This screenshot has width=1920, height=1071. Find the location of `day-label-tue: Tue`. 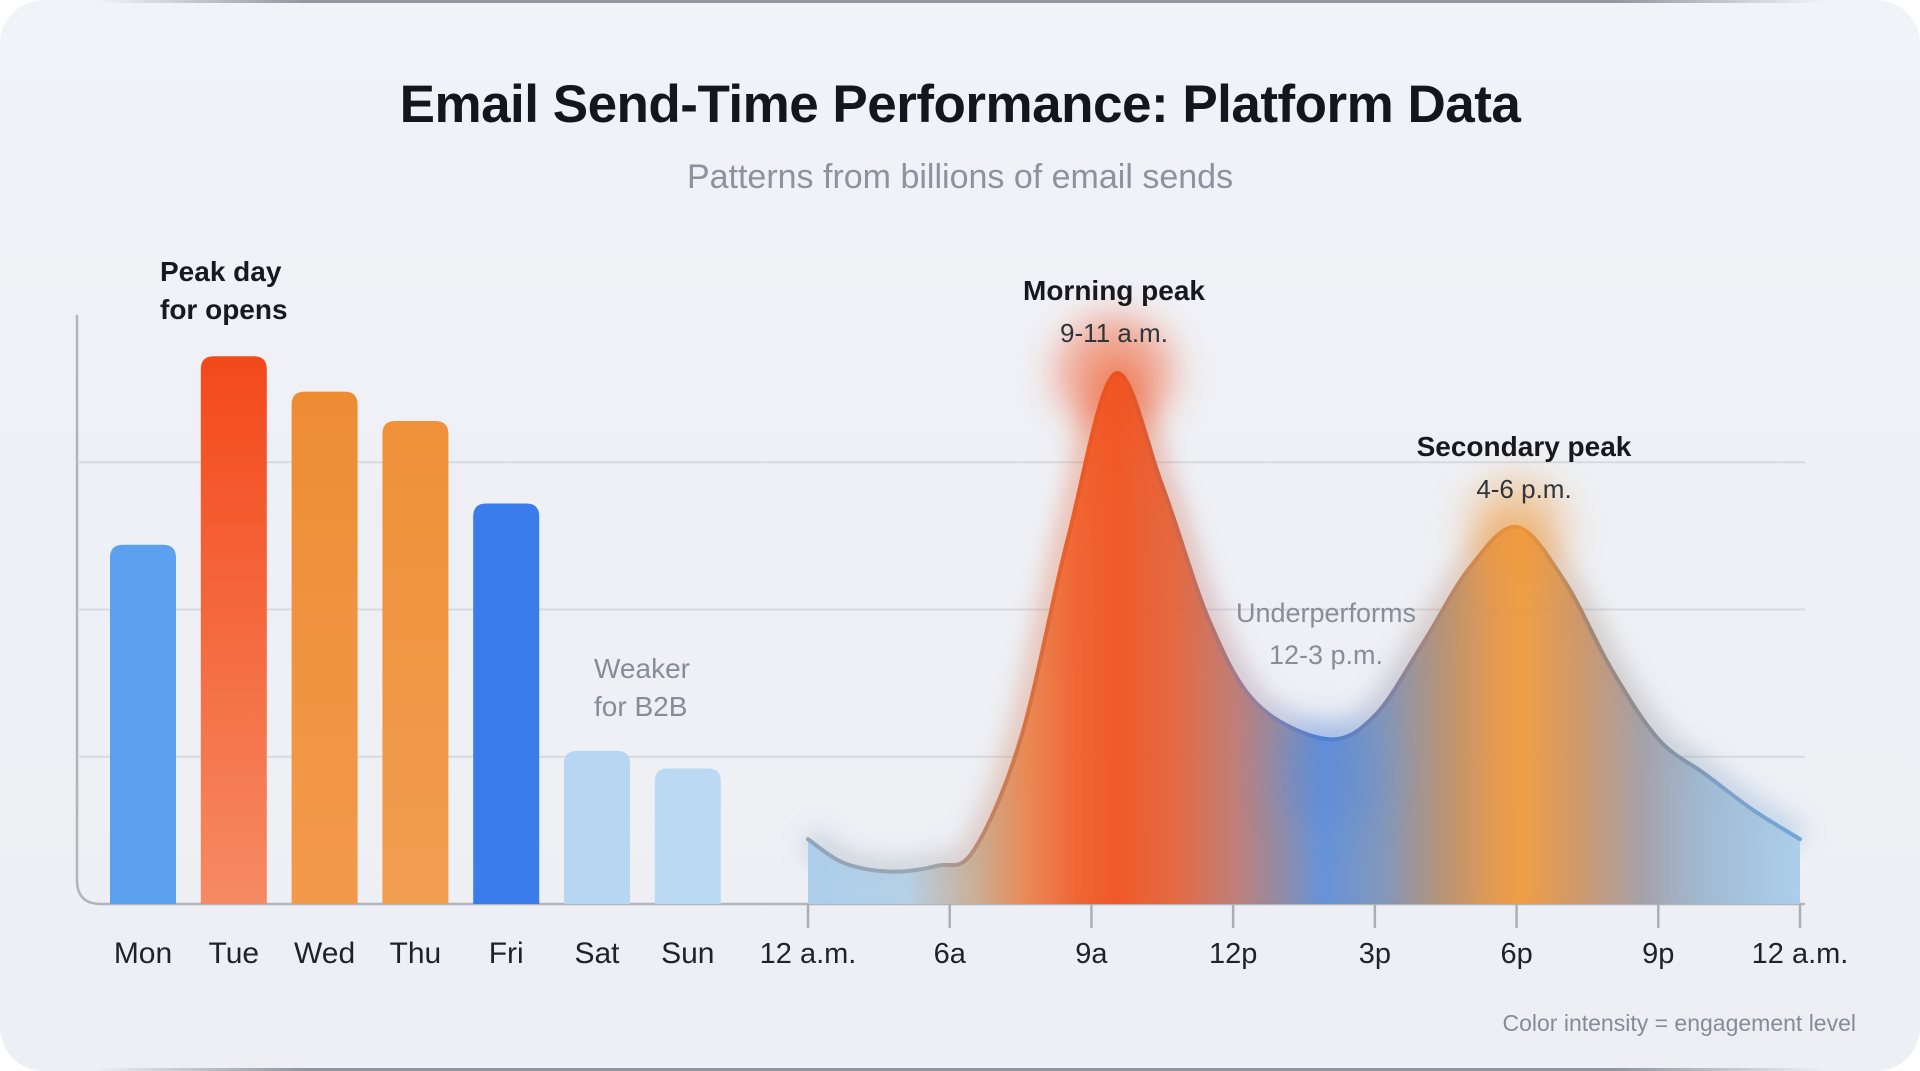

day-label-tue: Tue is located at coordinates (234, 953).